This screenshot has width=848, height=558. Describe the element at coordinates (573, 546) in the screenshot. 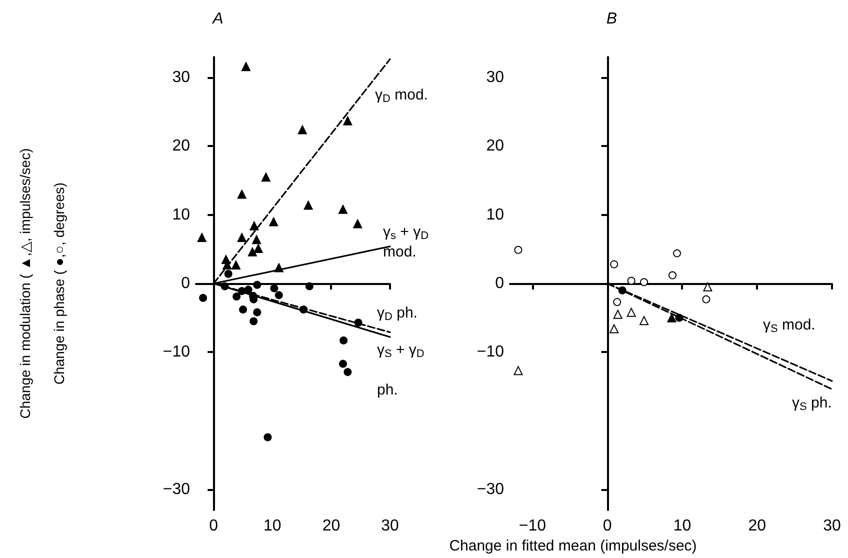

I see `x-axis-title: Change in fitted mean (impulses/sec)` at that location.